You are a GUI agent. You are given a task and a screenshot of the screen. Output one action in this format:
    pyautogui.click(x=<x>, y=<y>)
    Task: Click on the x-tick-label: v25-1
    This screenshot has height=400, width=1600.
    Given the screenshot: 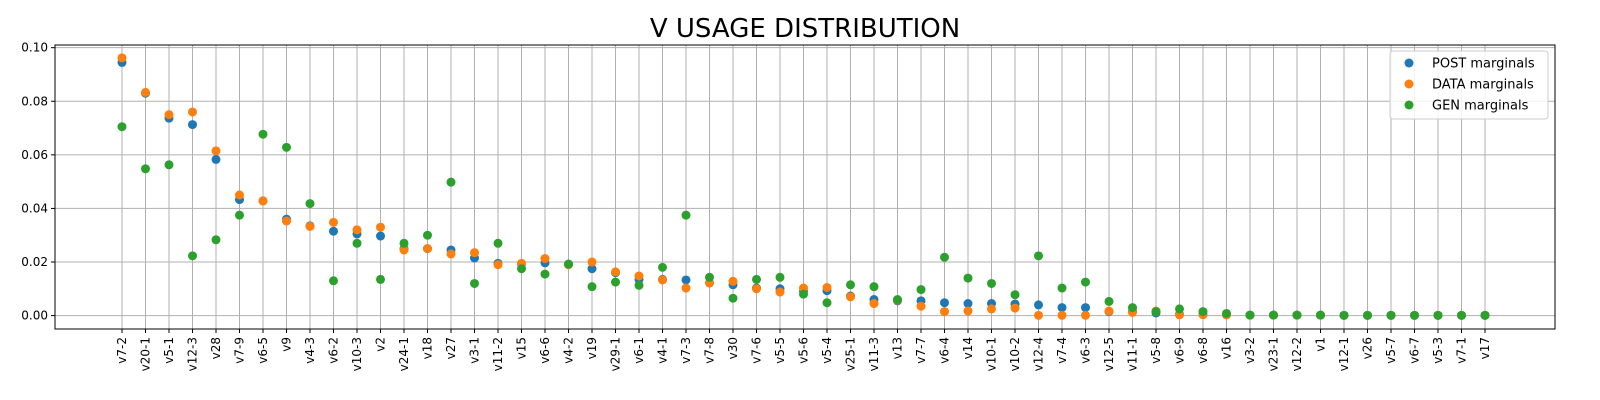 What is the action you would take?
    pyautogui.click(x=851, y=354)
    